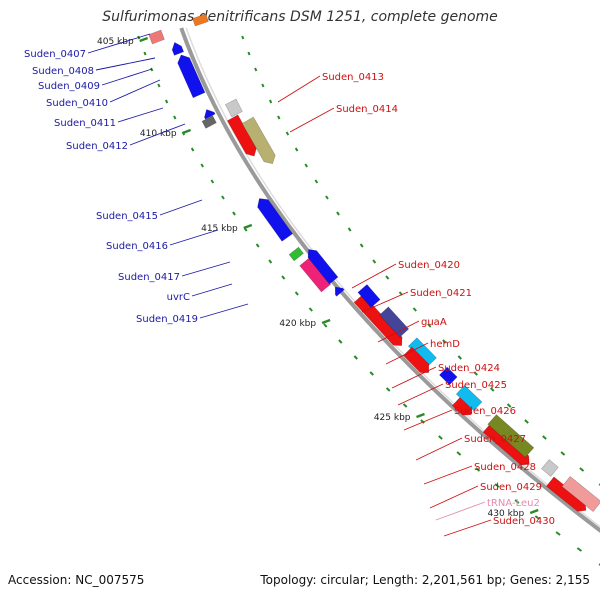 This screenshot has width=600, height=600. I want to click on left-gene-label: uvrC, so click(178, 297).